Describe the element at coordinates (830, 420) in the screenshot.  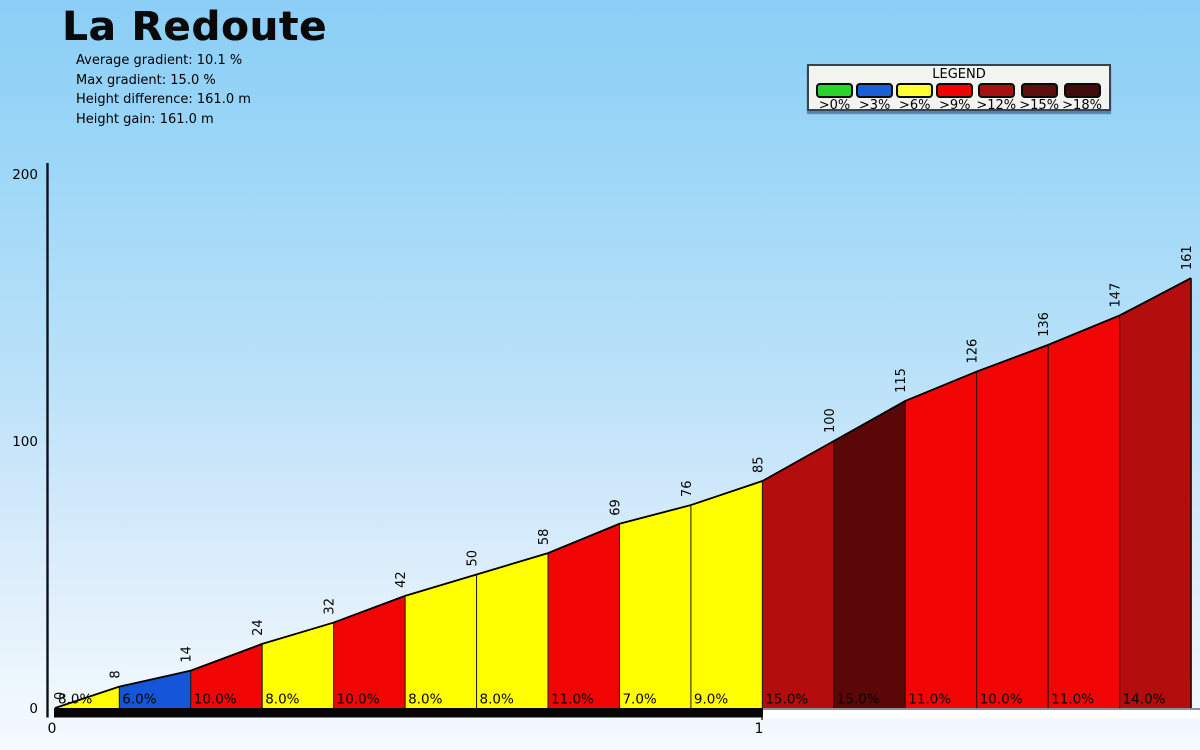
I see `elevation-label: 100` at that location.